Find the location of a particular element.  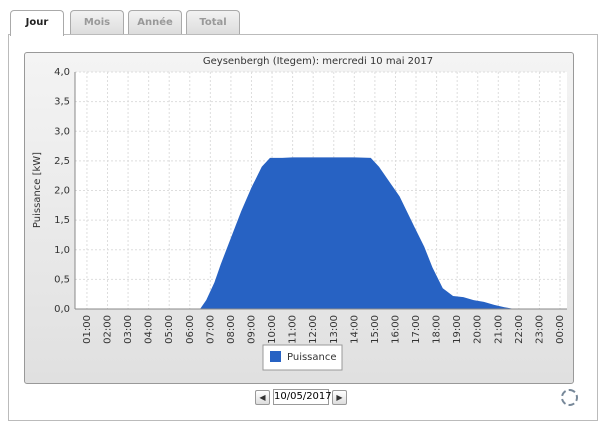

x-tick-label: 17:00 is located at coordinates (416, 329).